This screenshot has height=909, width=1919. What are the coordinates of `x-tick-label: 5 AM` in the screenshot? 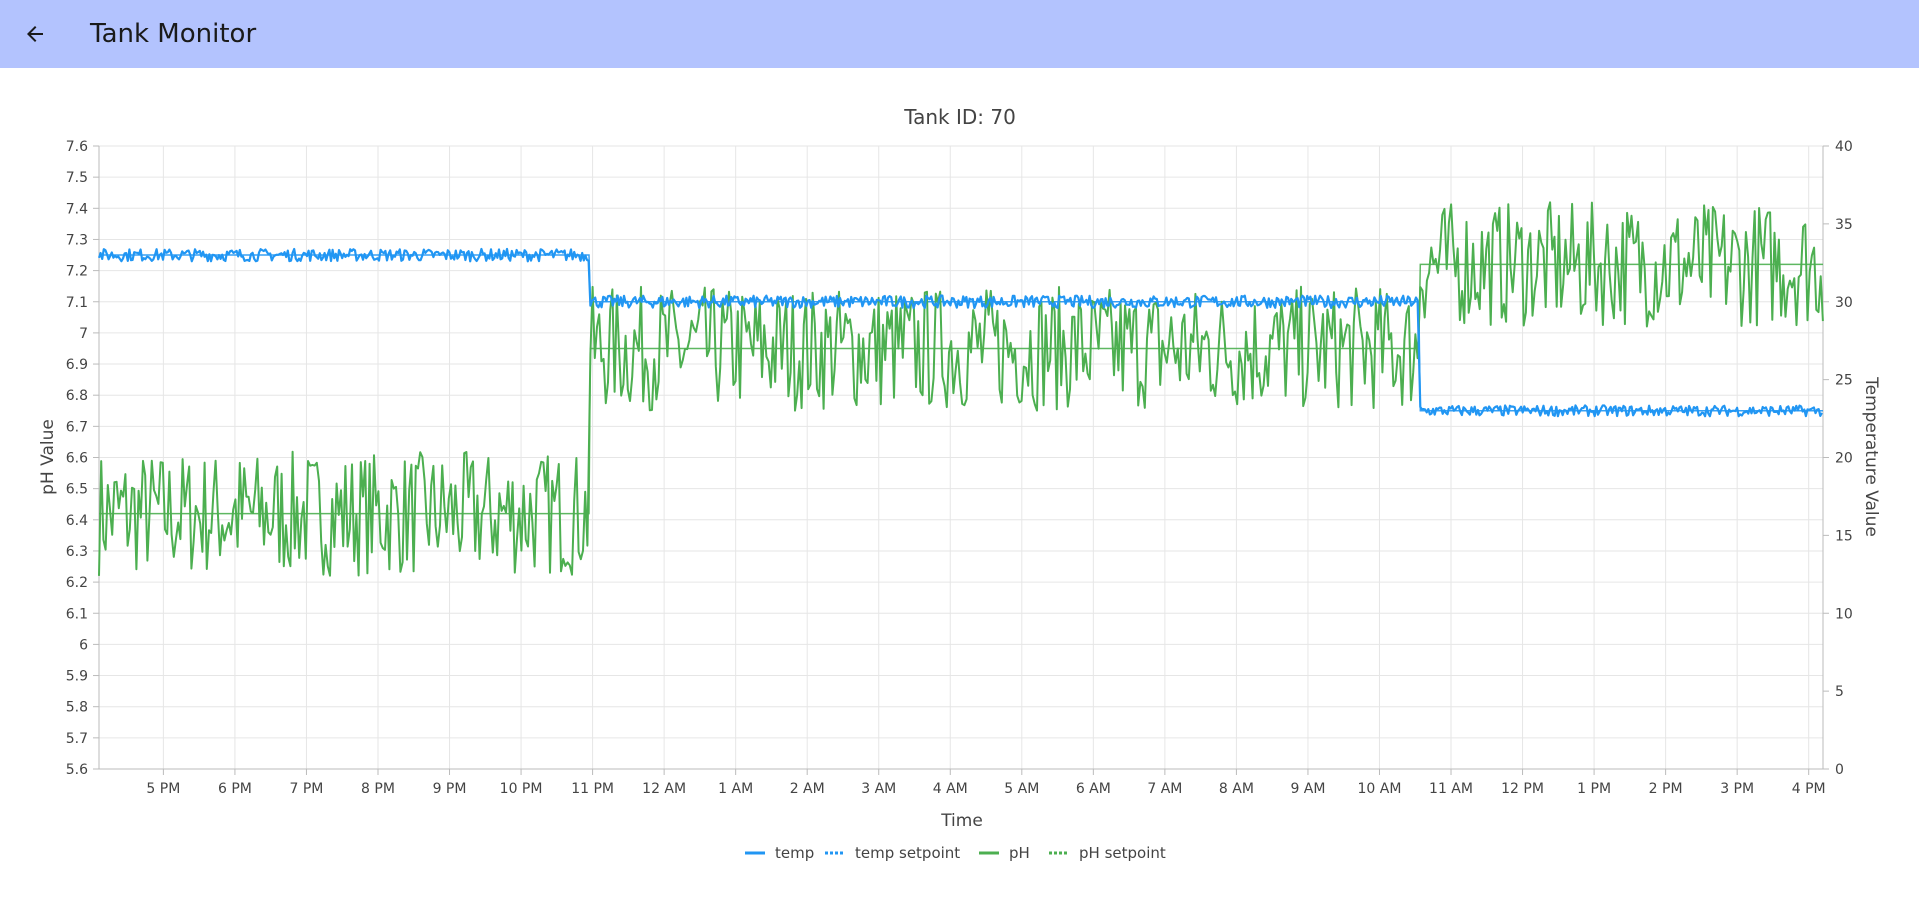 It's located at (1021, 789).